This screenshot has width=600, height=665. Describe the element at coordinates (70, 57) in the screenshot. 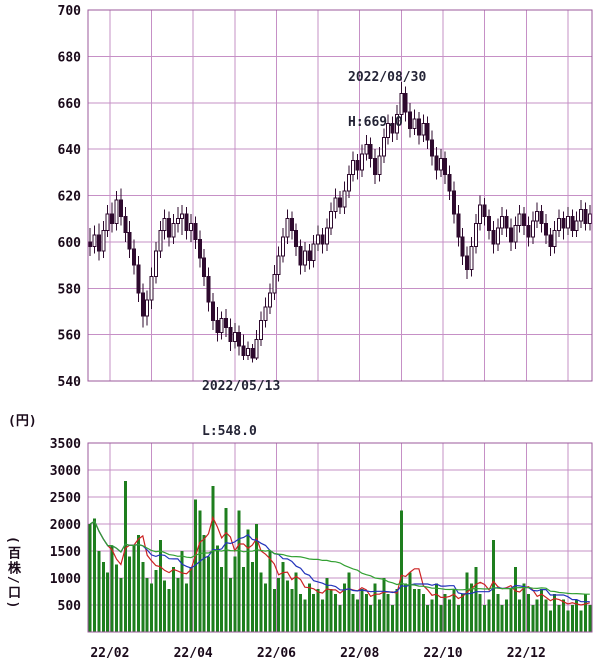

I see `price-ytick-label: 680` at that location.